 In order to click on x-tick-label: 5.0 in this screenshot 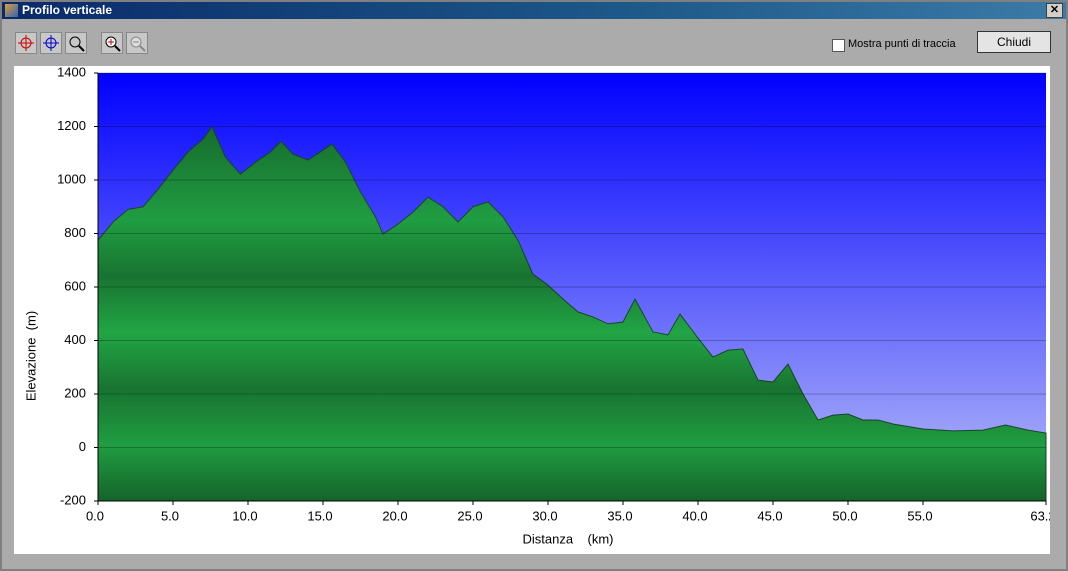, I will do `click(170, 515)`.